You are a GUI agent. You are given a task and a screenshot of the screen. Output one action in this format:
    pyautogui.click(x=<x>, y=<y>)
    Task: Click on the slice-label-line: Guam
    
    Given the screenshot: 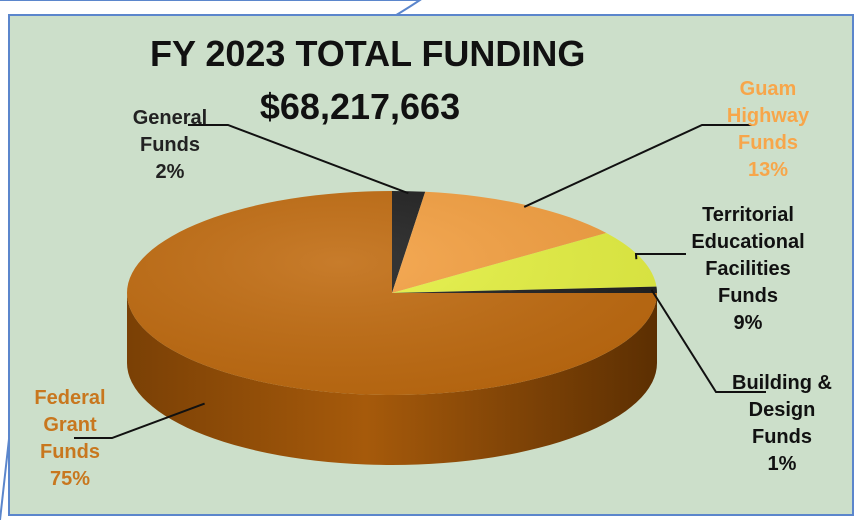 What is the action you would take?
    pyautogui.click(x=768, y=89)
    